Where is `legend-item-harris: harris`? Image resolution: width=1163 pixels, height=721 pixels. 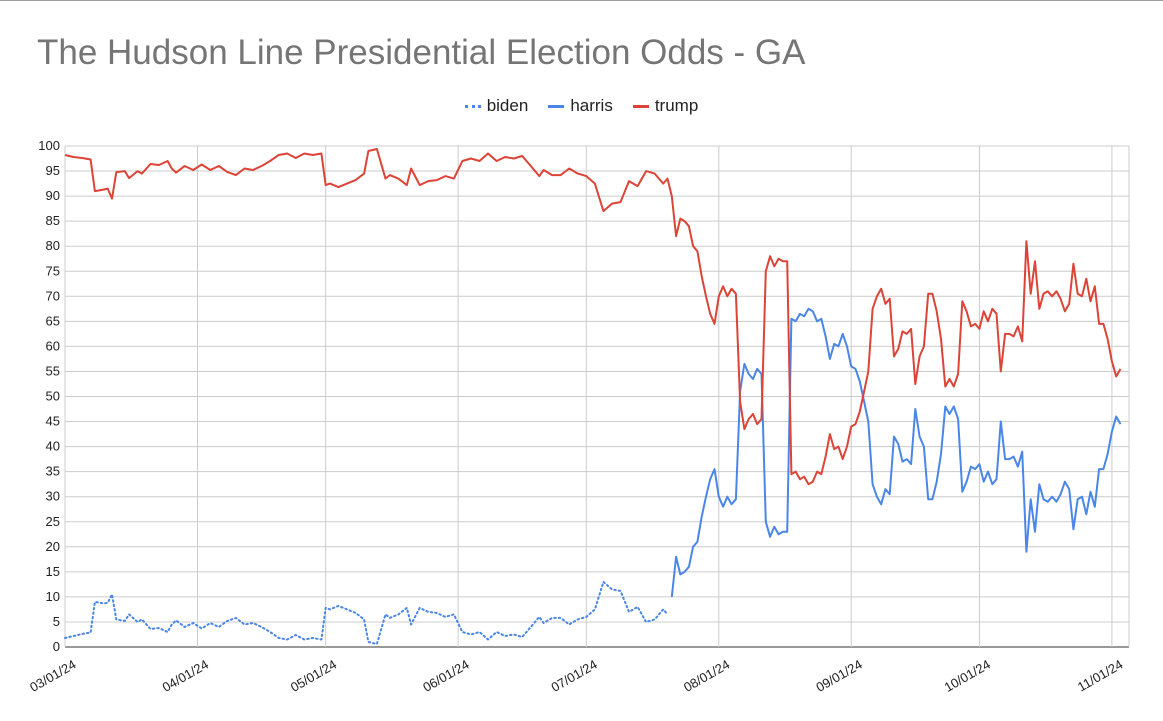
legend-item-harris: harris is located at coordinates (580, 106).